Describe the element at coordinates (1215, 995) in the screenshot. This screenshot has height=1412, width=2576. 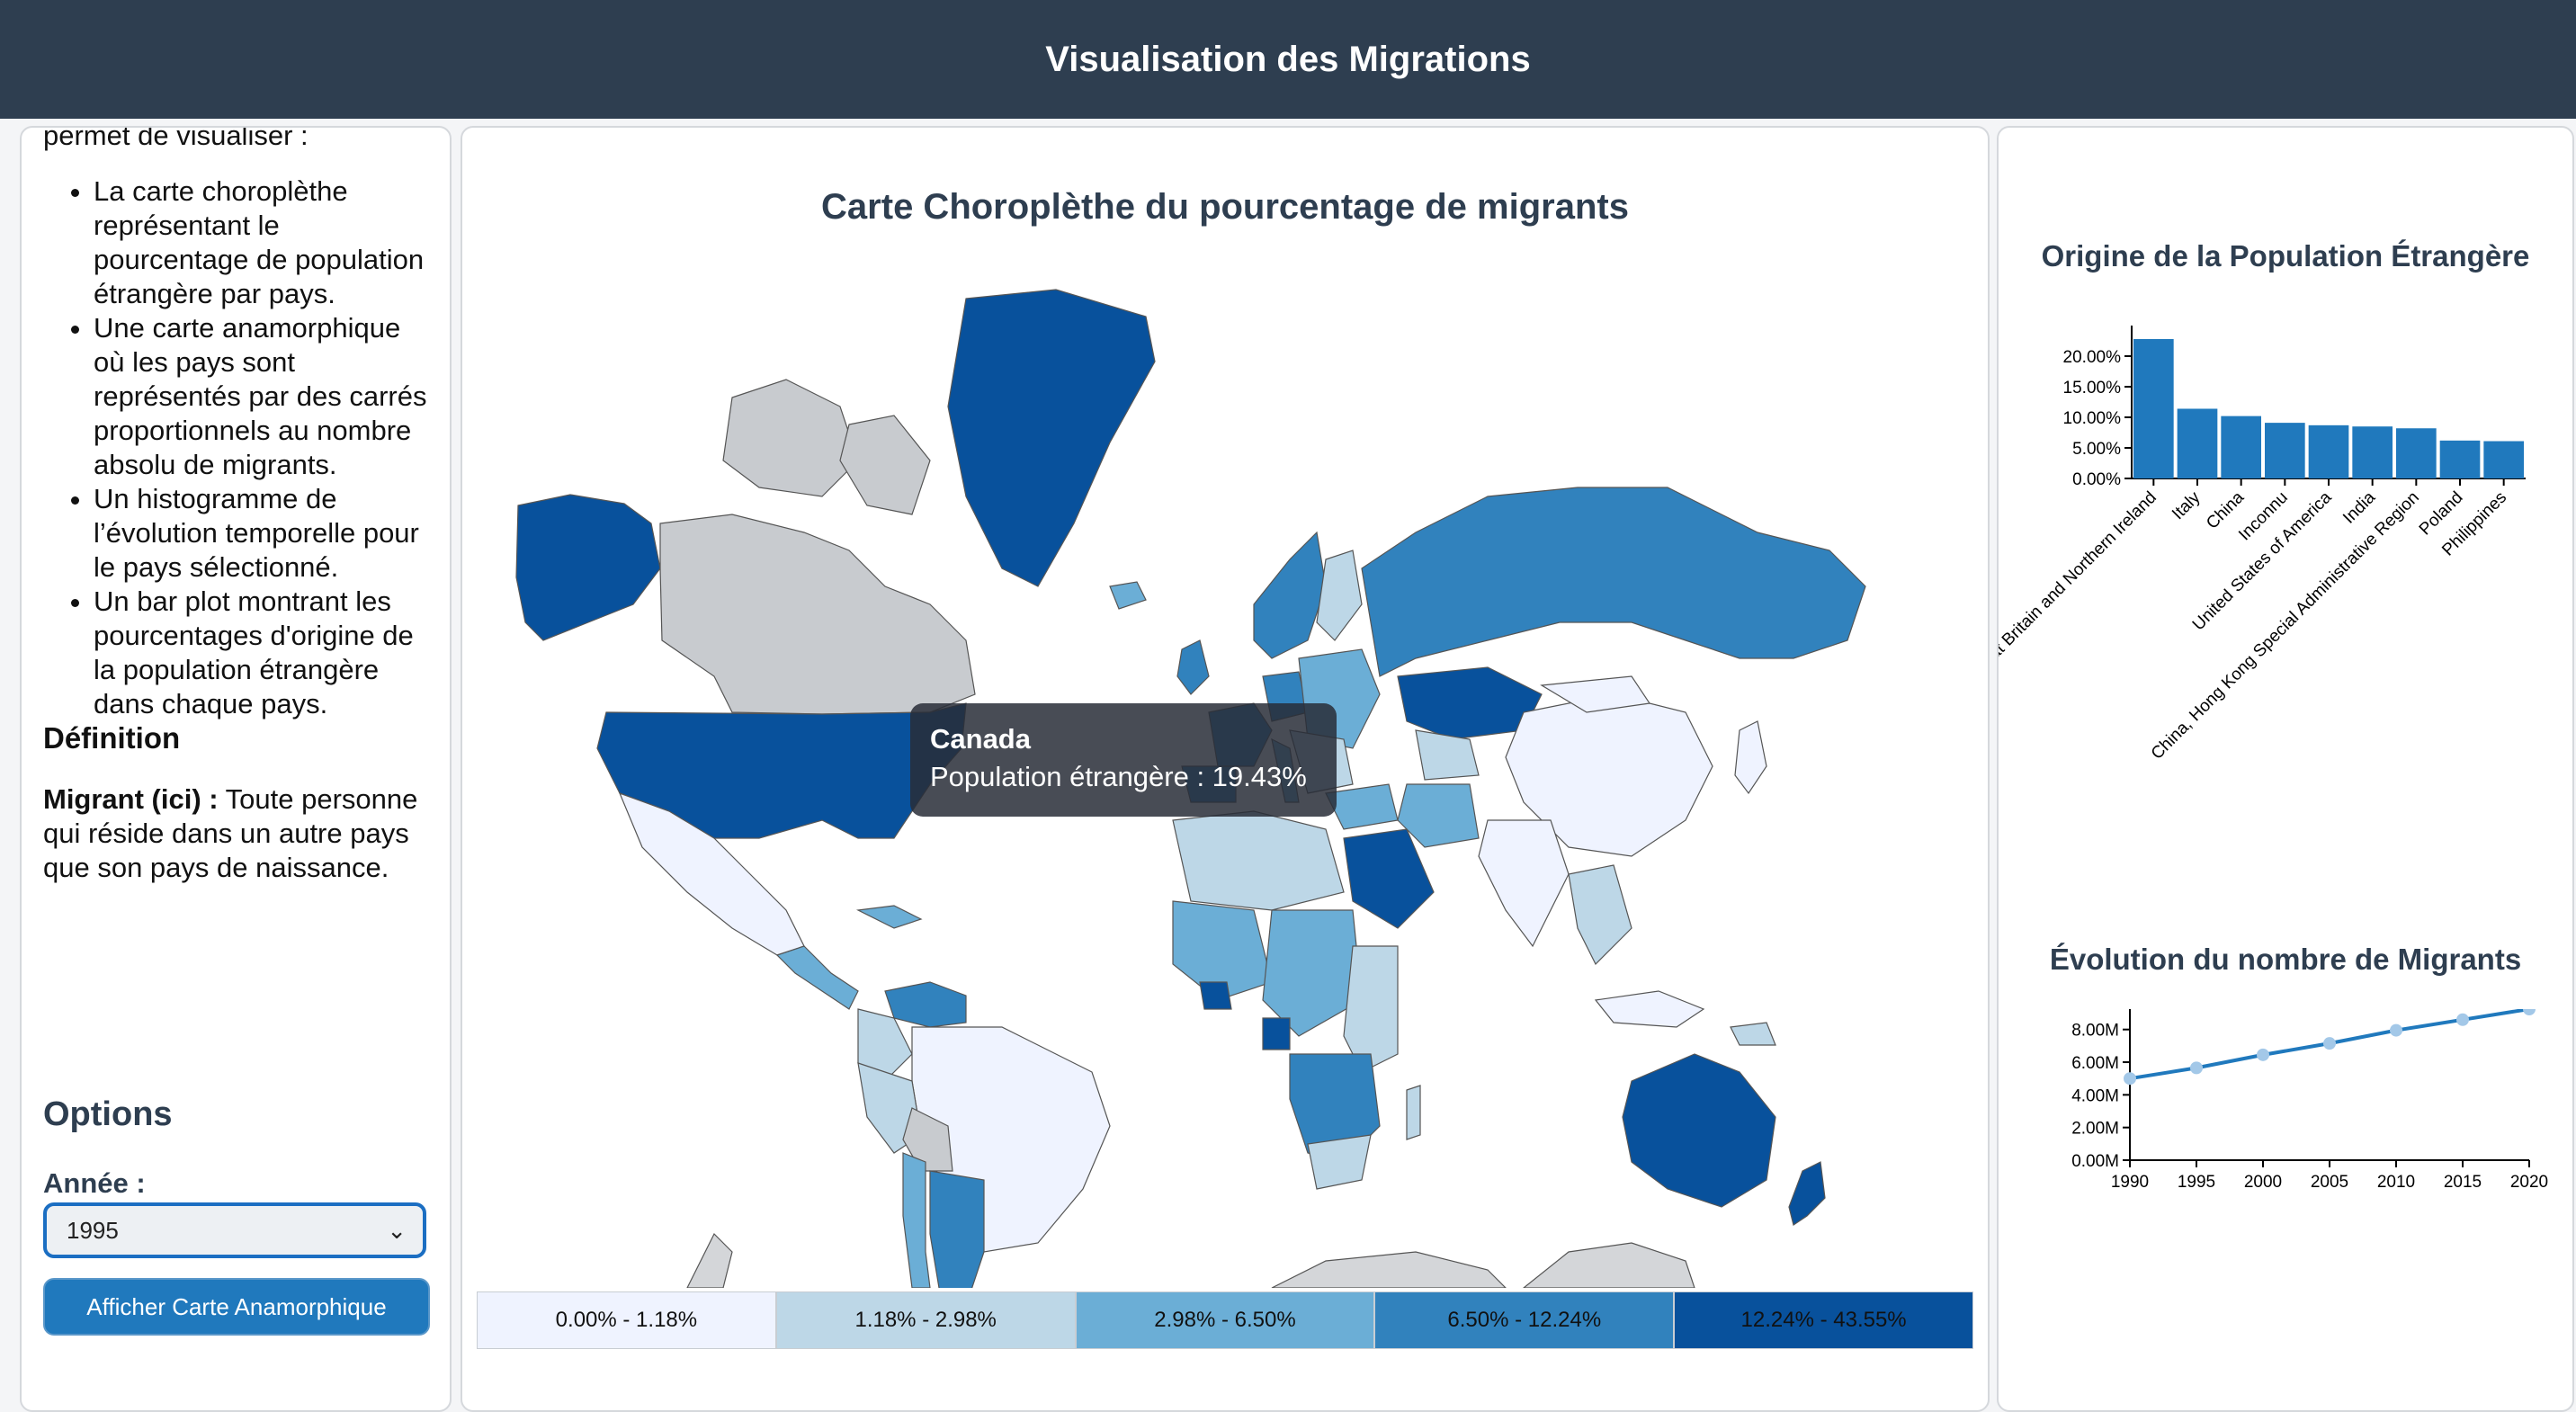
I see `country-ivory-coast` at that location.